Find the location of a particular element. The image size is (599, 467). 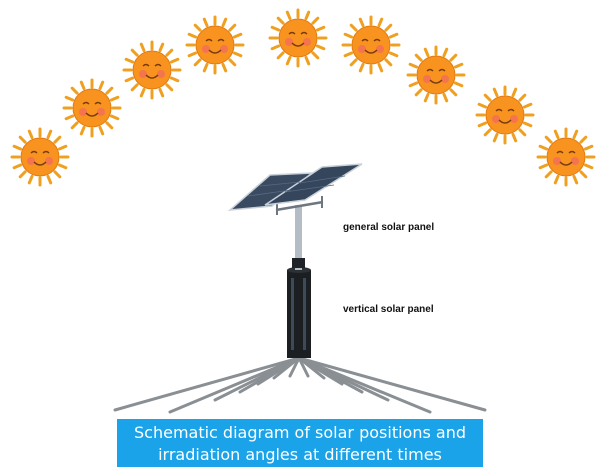

pole-clamp is located at coordinates (298, 263).